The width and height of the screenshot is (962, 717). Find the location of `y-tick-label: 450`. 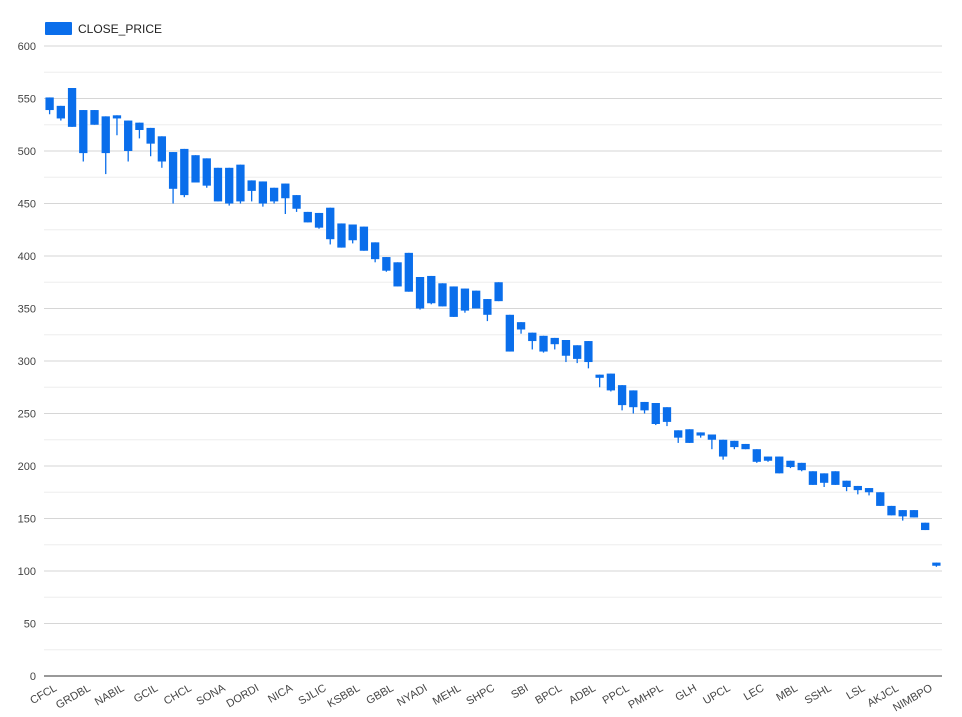

y-tick-label: 450 is located at coordinates (27, 205).